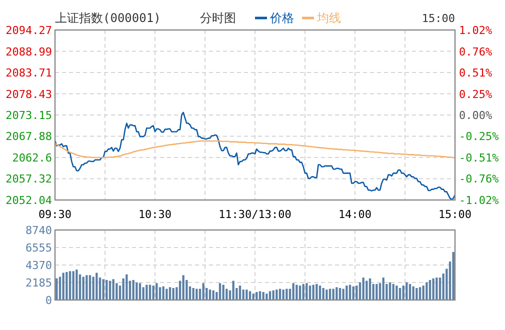 The width and height of the screenshot is (505, 330). I want to click on y-tick-label: 2052.04, so click(29, 200).